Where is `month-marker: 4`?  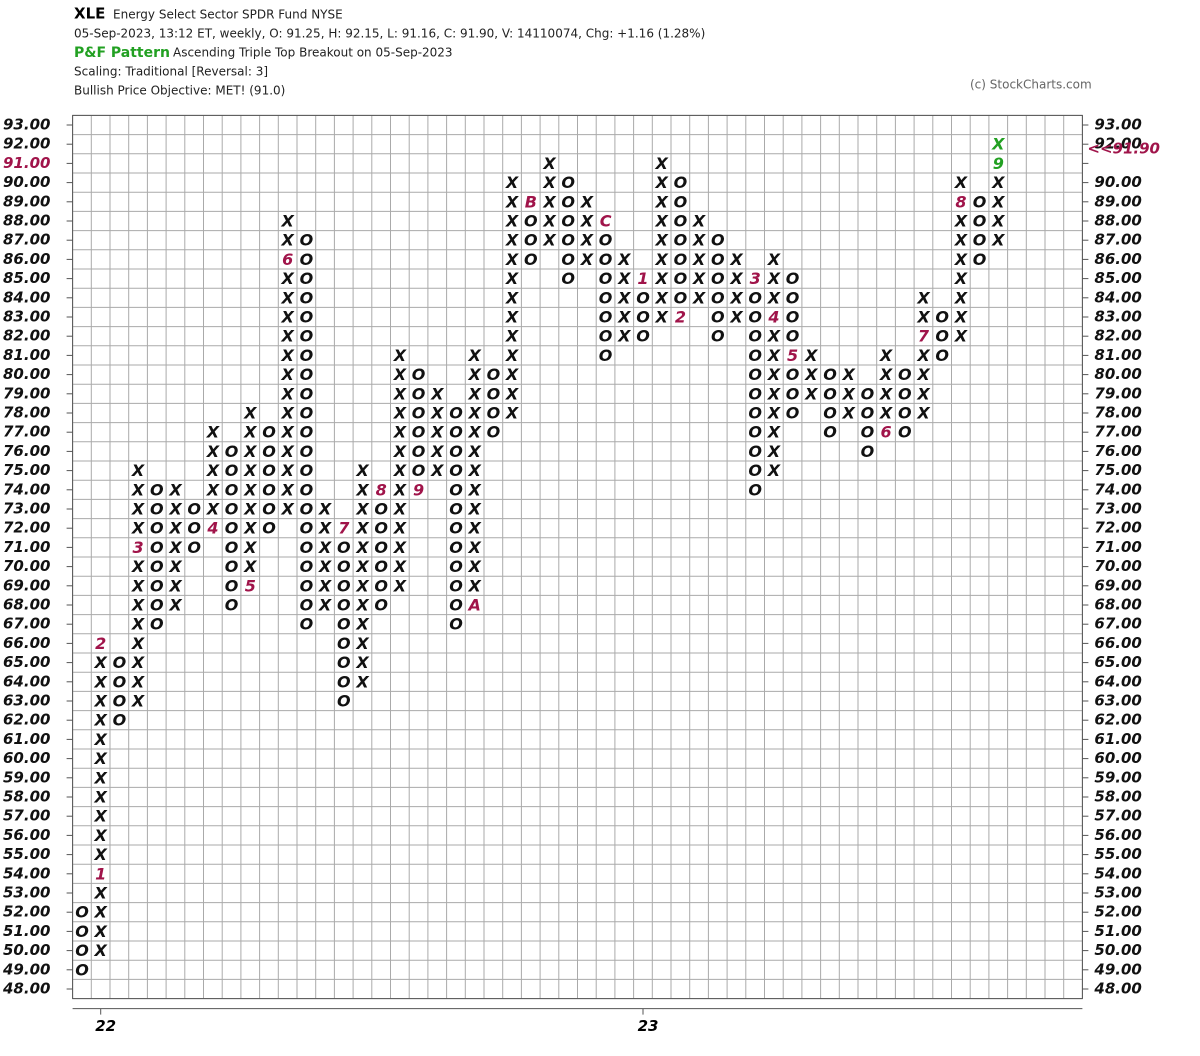 month-marker: 4 is located at coordinates (773, 317).